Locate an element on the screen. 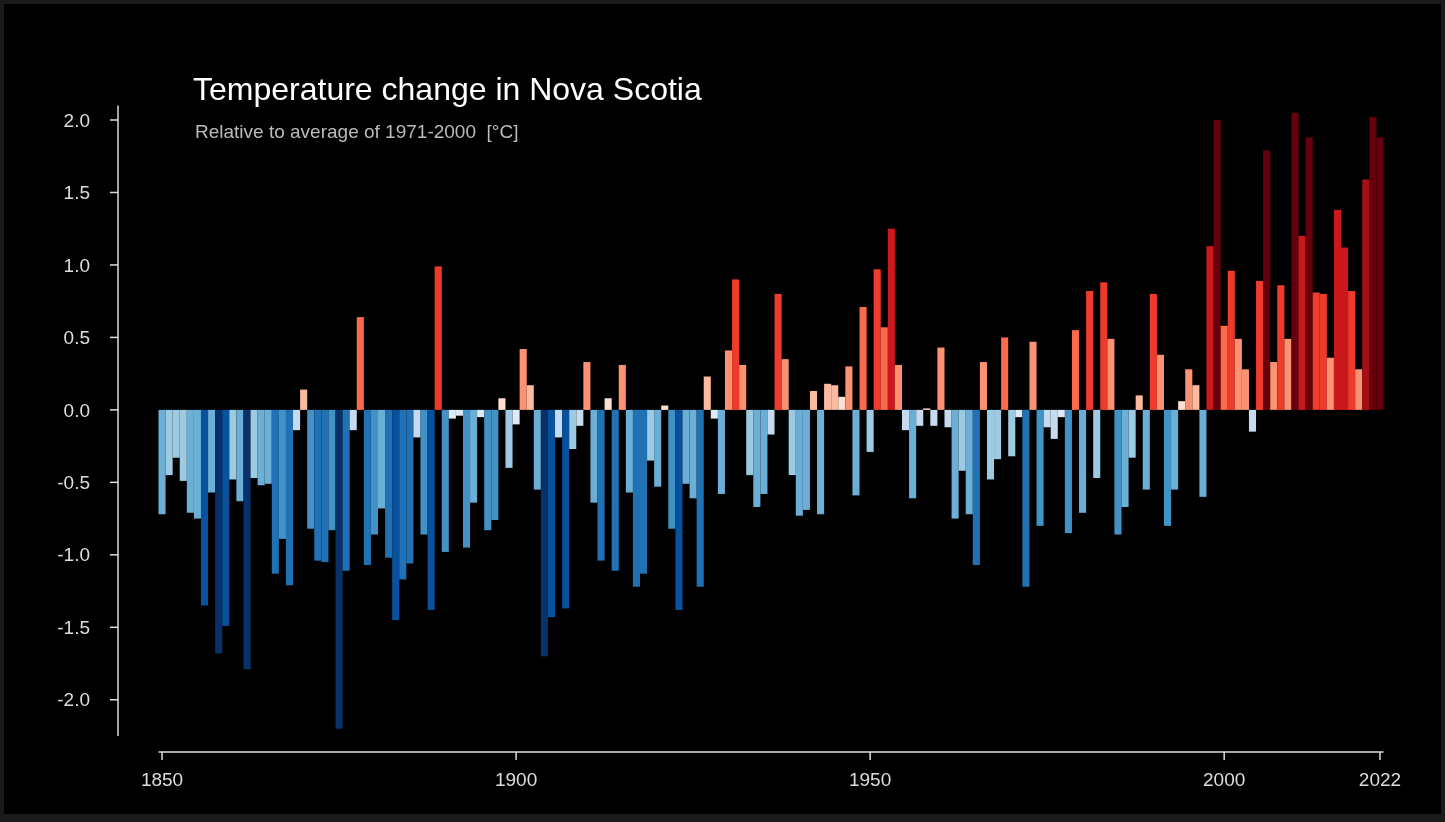 The width and height of the screenshot is (1445, 822). y-tick-label: 1.0 is located at coordinates (76, 265).